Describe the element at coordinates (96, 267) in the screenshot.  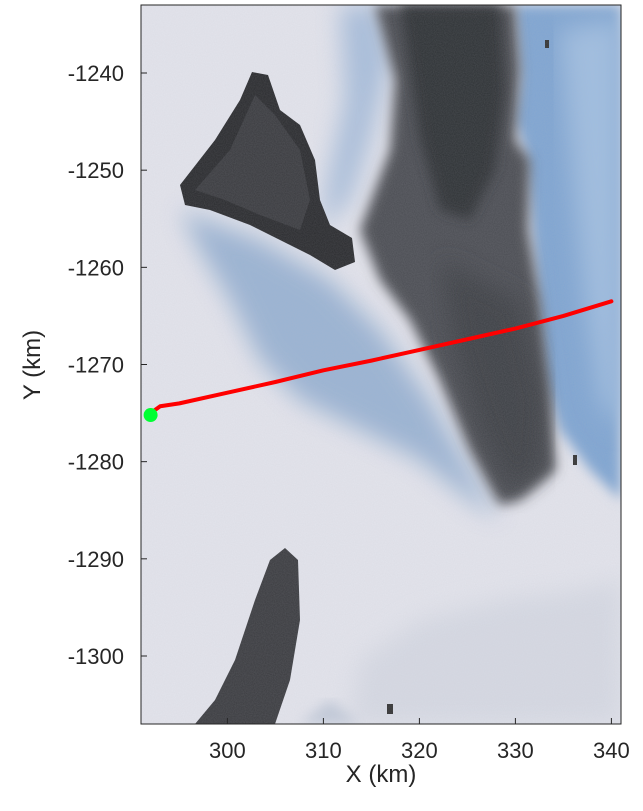
I see `y-tick-label: -1260` at that location.